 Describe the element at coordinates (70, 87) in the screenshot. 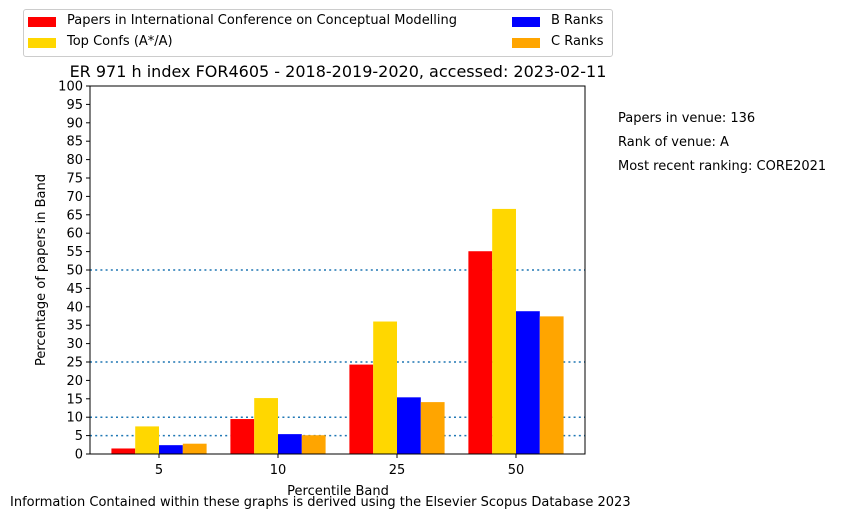

I see `y-tick-label: 100` at that location.